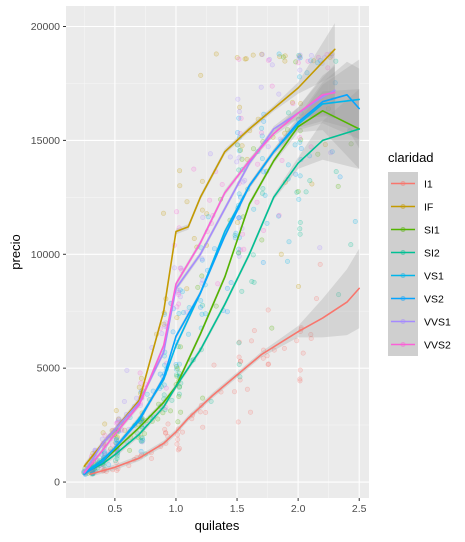  What do you see at coordinates (48, 255) in the screenshot?
I see `y-axis: 0 5000 10000 15000 20000` at bounding box center [48, 255].